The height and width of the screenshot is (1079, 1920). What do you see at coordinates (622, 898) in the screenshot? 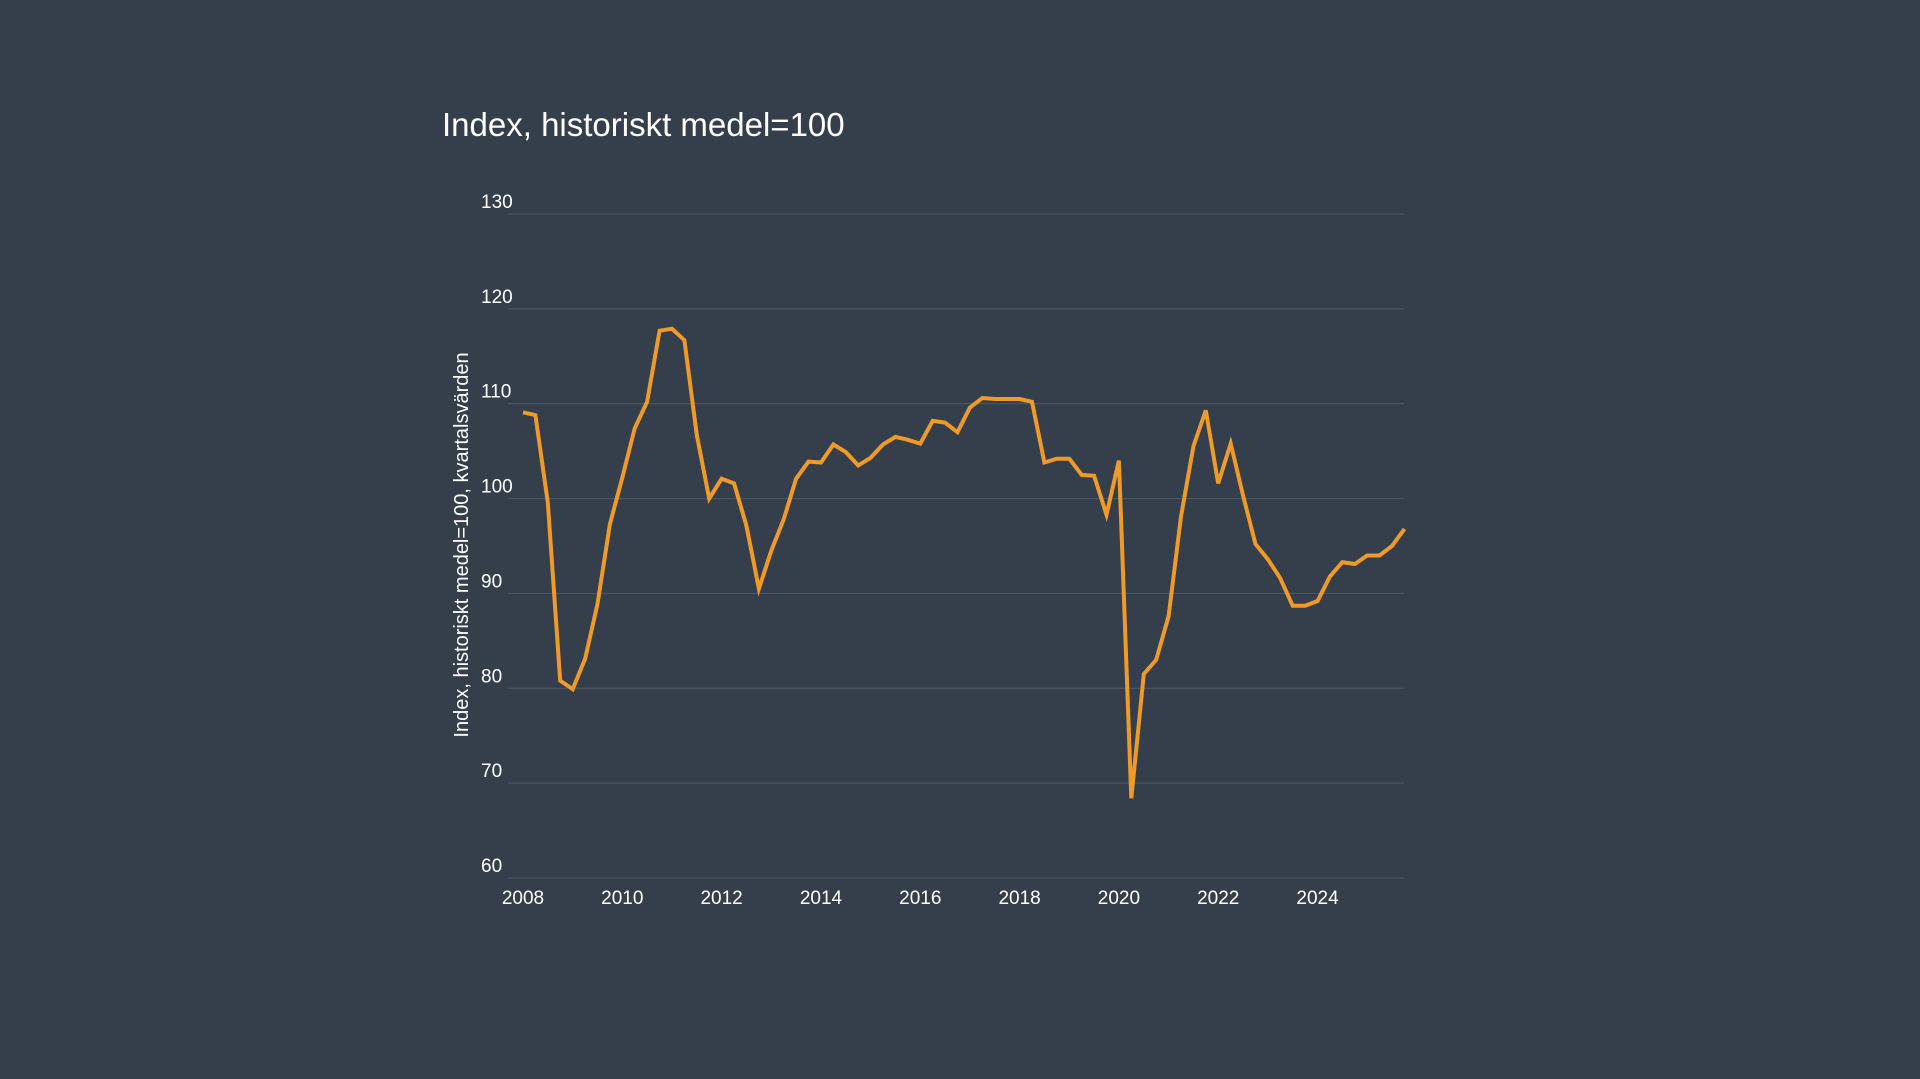
I see `x-tick-label: 2010` at bounding box center [622, 898].